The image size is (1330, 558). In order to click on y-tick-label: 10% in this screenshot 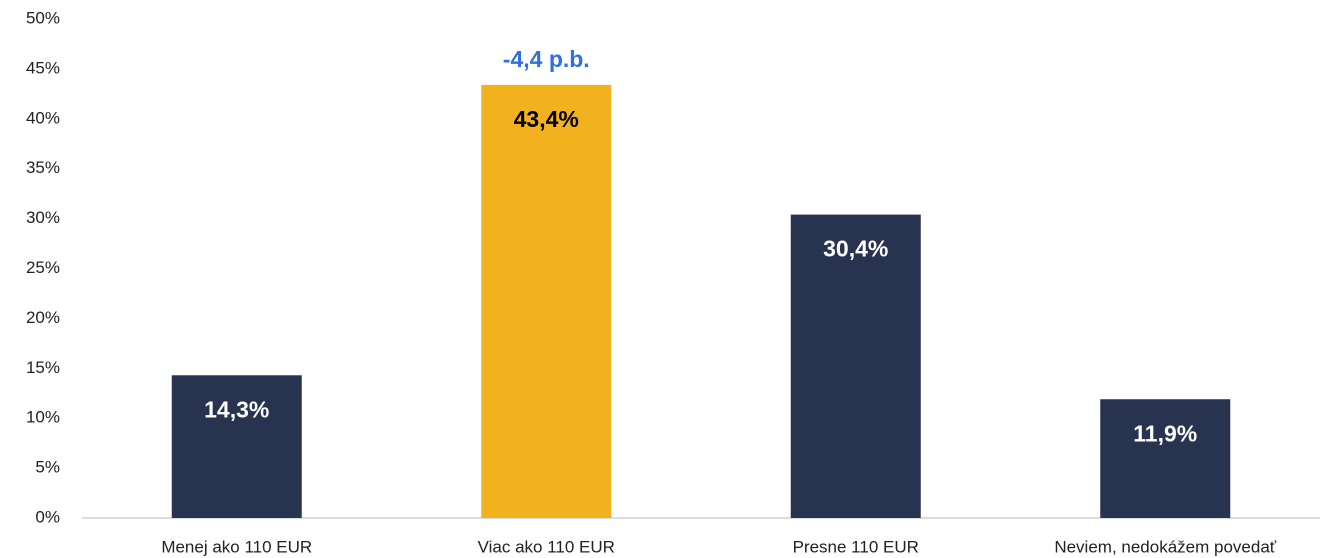, I will do `click(43, 417)`.